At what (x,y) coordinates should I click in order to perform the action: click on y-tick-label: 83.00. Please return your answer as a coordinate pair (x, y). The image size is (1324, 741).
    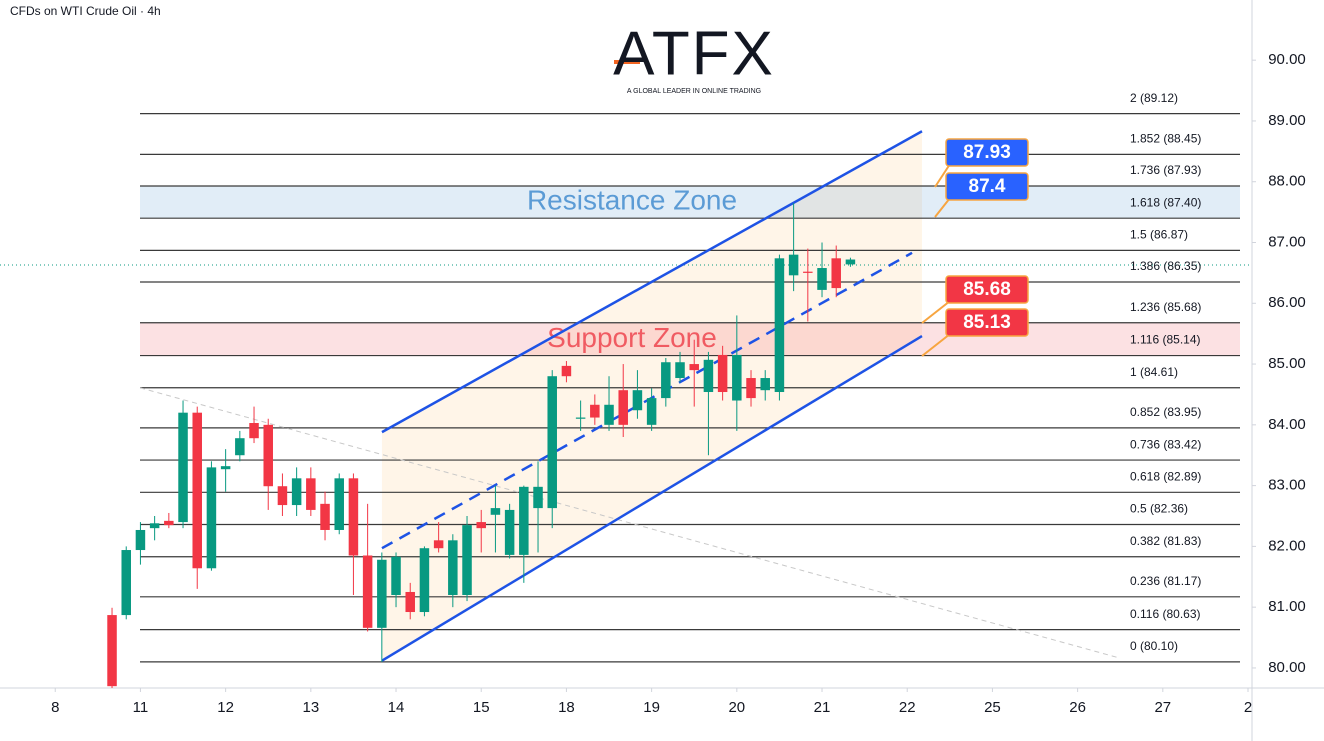
    Looking at the image, I should click on (1287, 485).